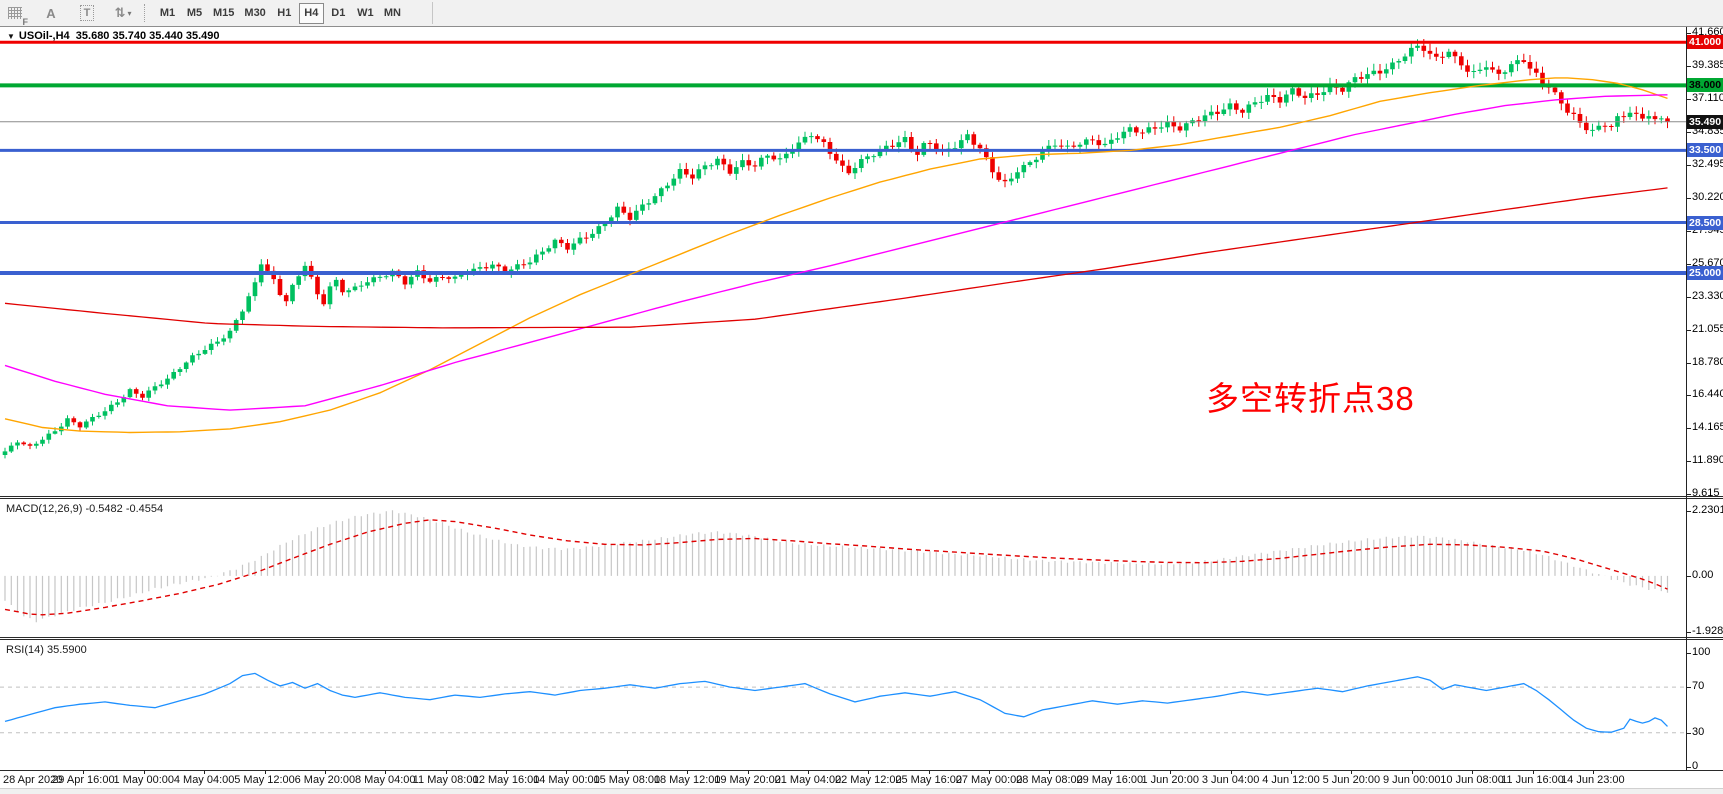  Describe the element at coordinates (44, 36) in the screenshot. I see `chart-symbol-period: USOil-,H4` at that location.